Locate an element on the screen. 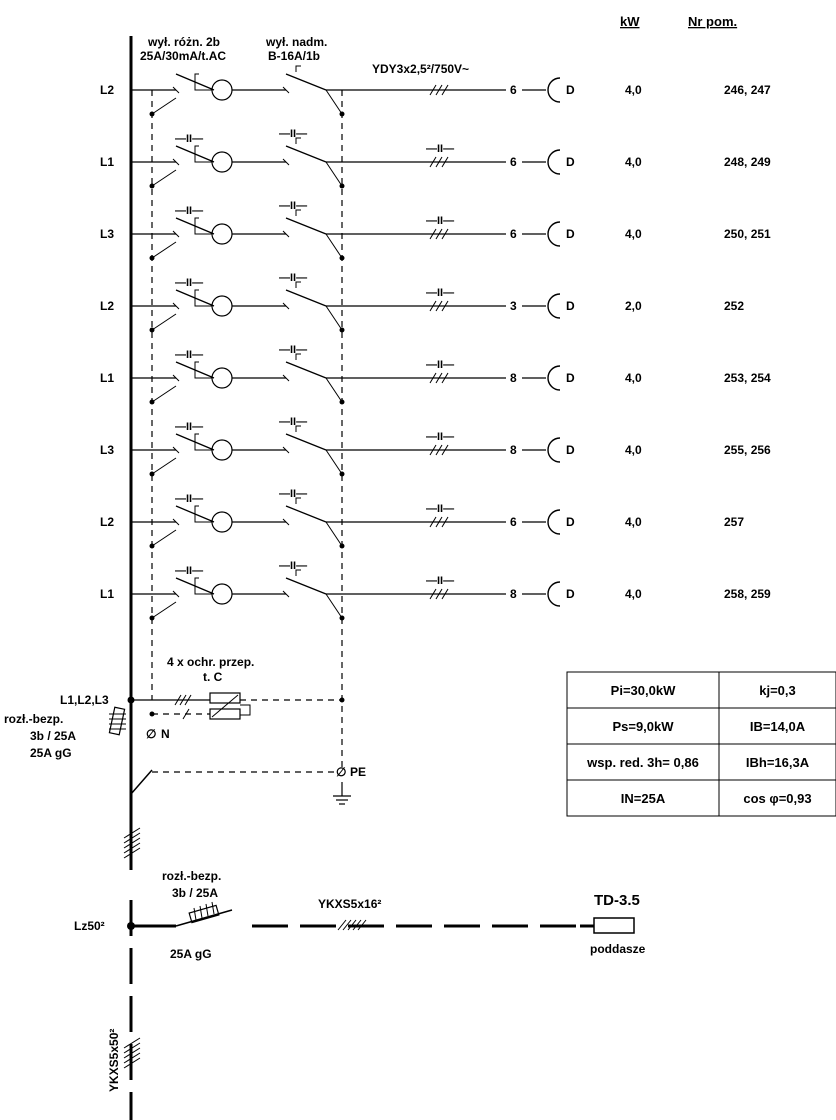  surge-phases-label: L1,L2,L3 is located at coordinates (84, 700).